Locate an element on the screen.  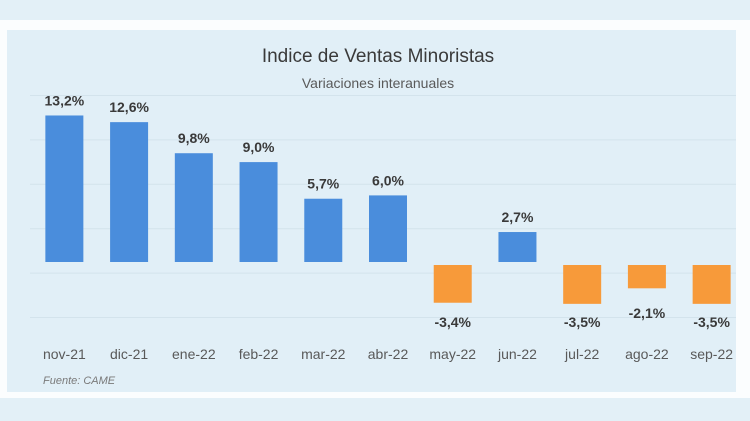
x-tick-abr-22: abr-22 is located at coordinates (388, 354).